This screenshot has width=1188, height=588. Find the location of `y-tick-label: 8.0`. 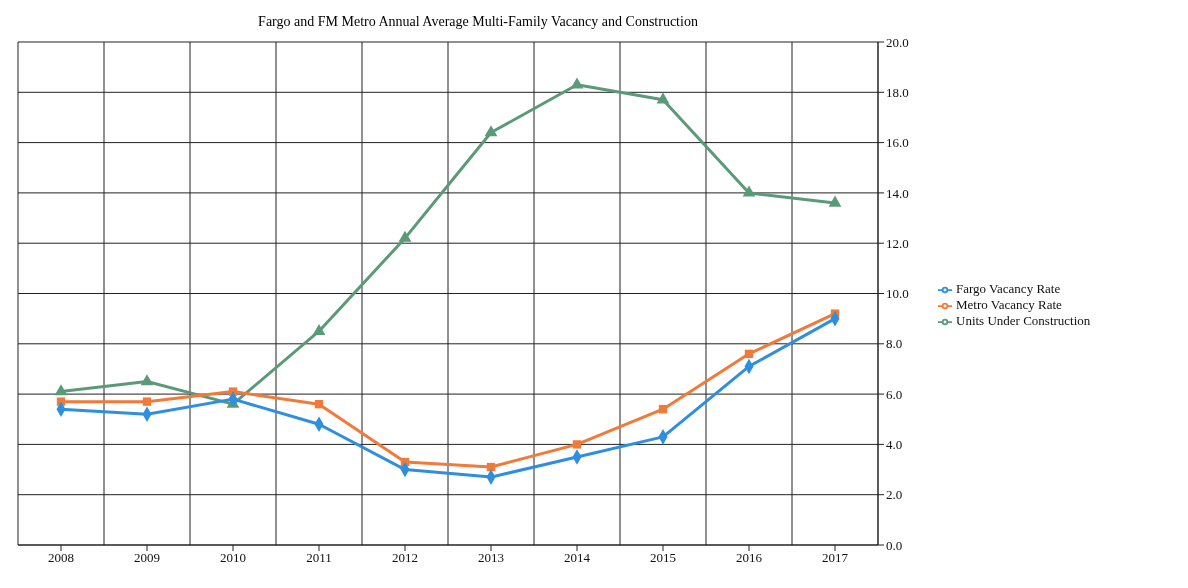

y-tick-label: 8.0 is located at coordinates (894, 344).